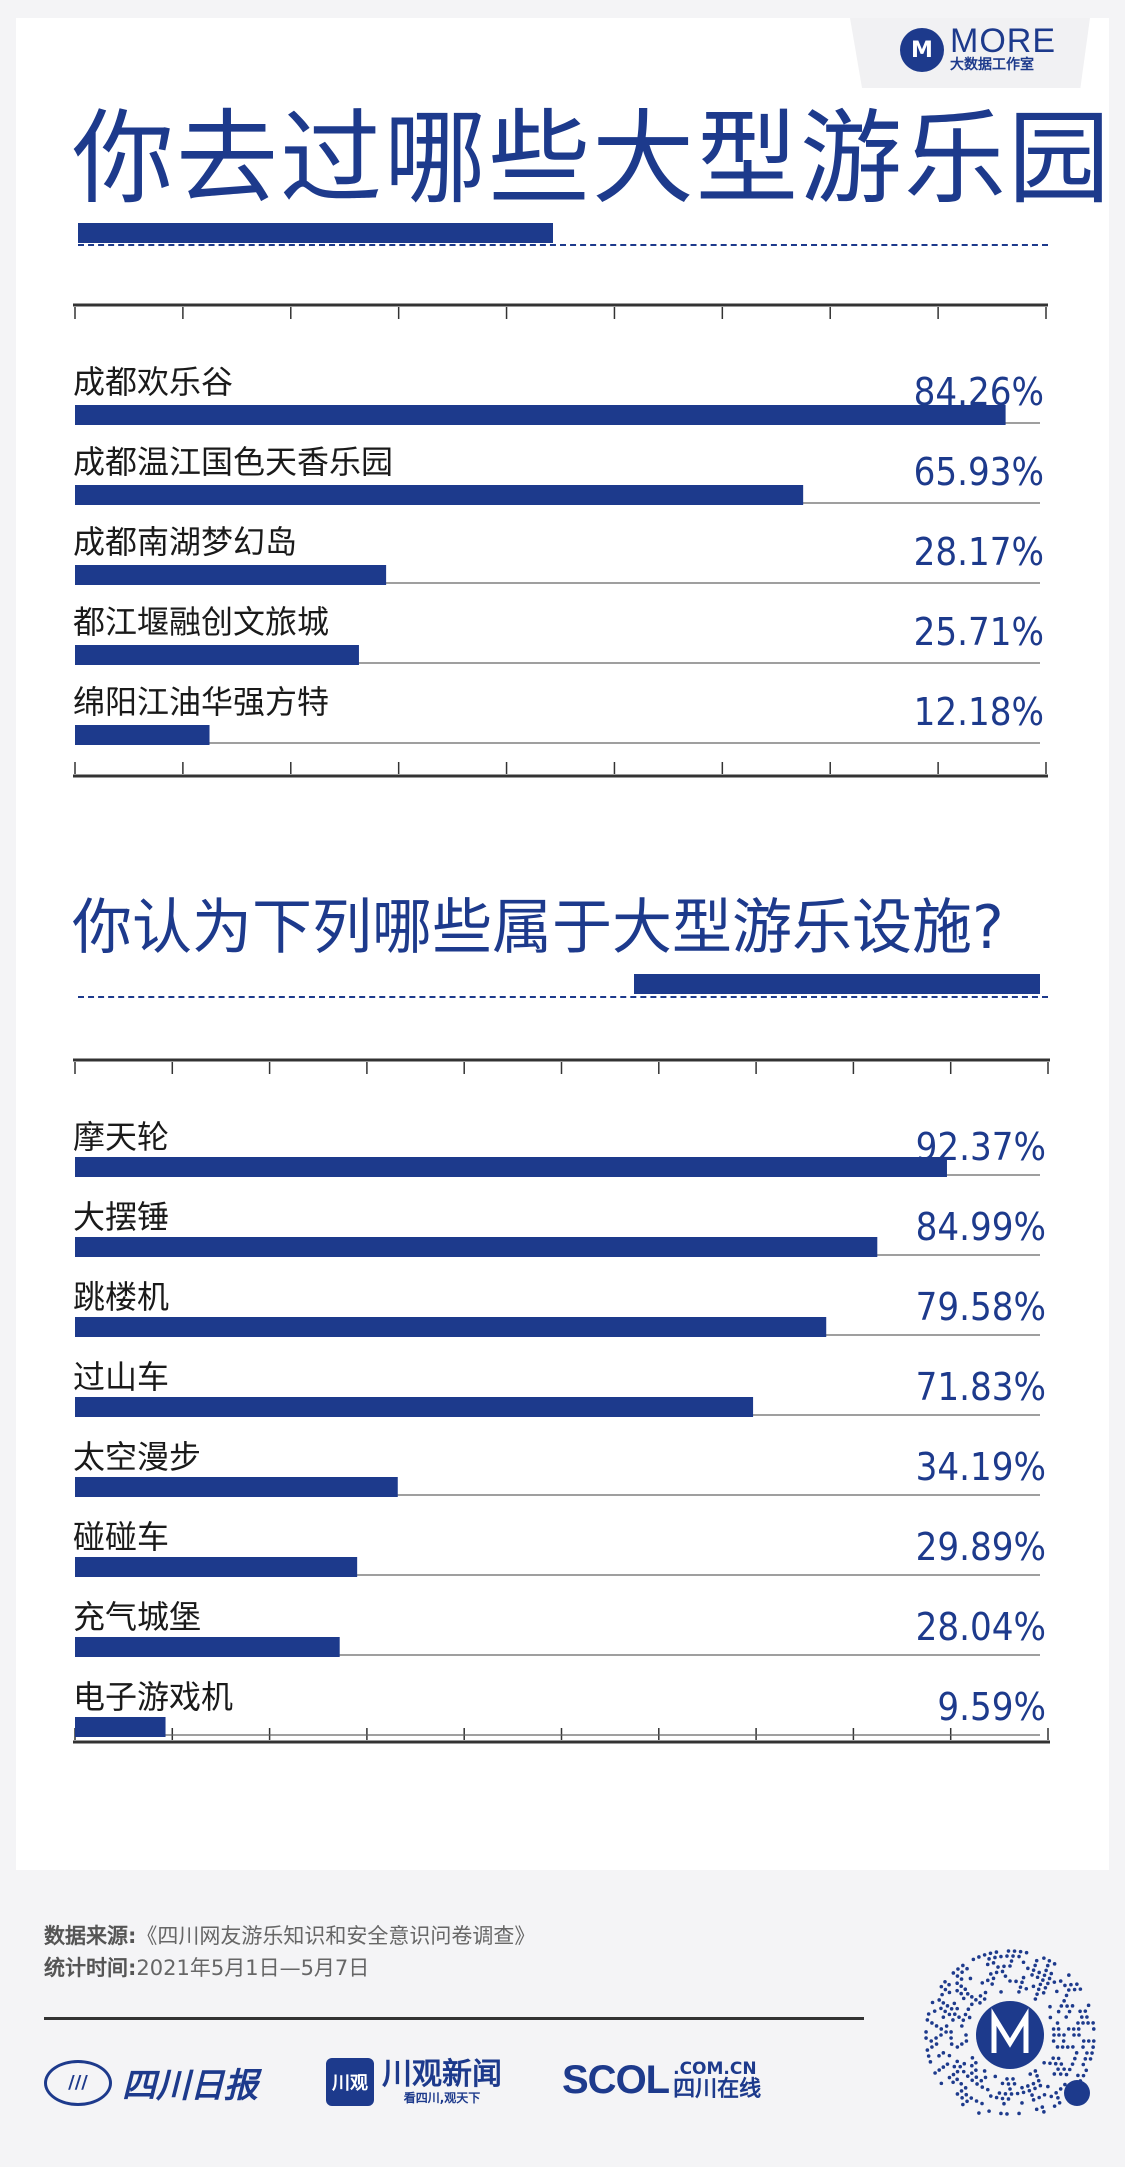 The width and height of the screenshot is (1125, 2167). I want to click on time-value: 2021年5月1日—5月7日, so click(253, 1968).